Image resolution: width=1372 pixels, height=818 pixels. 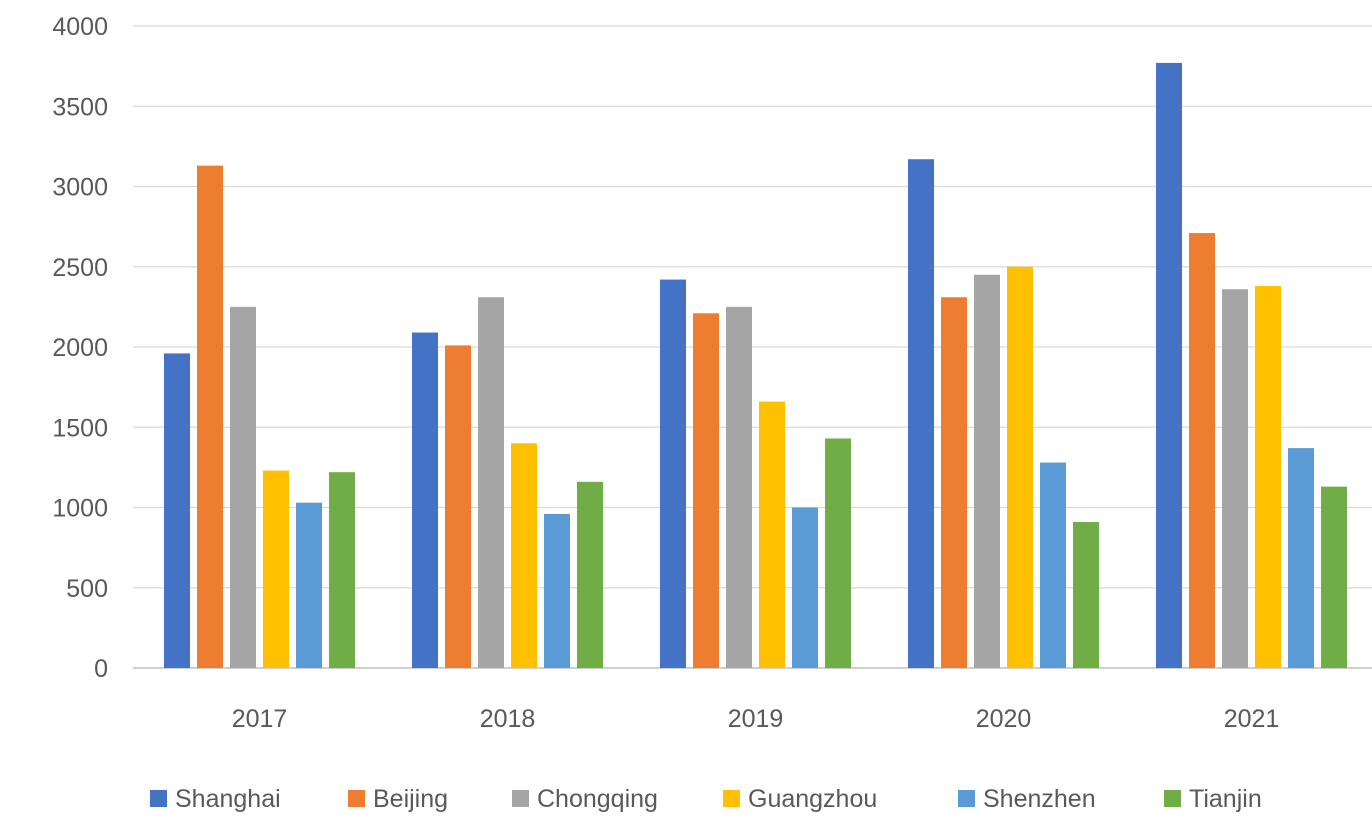 What do you see at coordinates (80, 27) in the screenshot?
I see `y-tick-label: 4000` at bounding box center [80, 27].